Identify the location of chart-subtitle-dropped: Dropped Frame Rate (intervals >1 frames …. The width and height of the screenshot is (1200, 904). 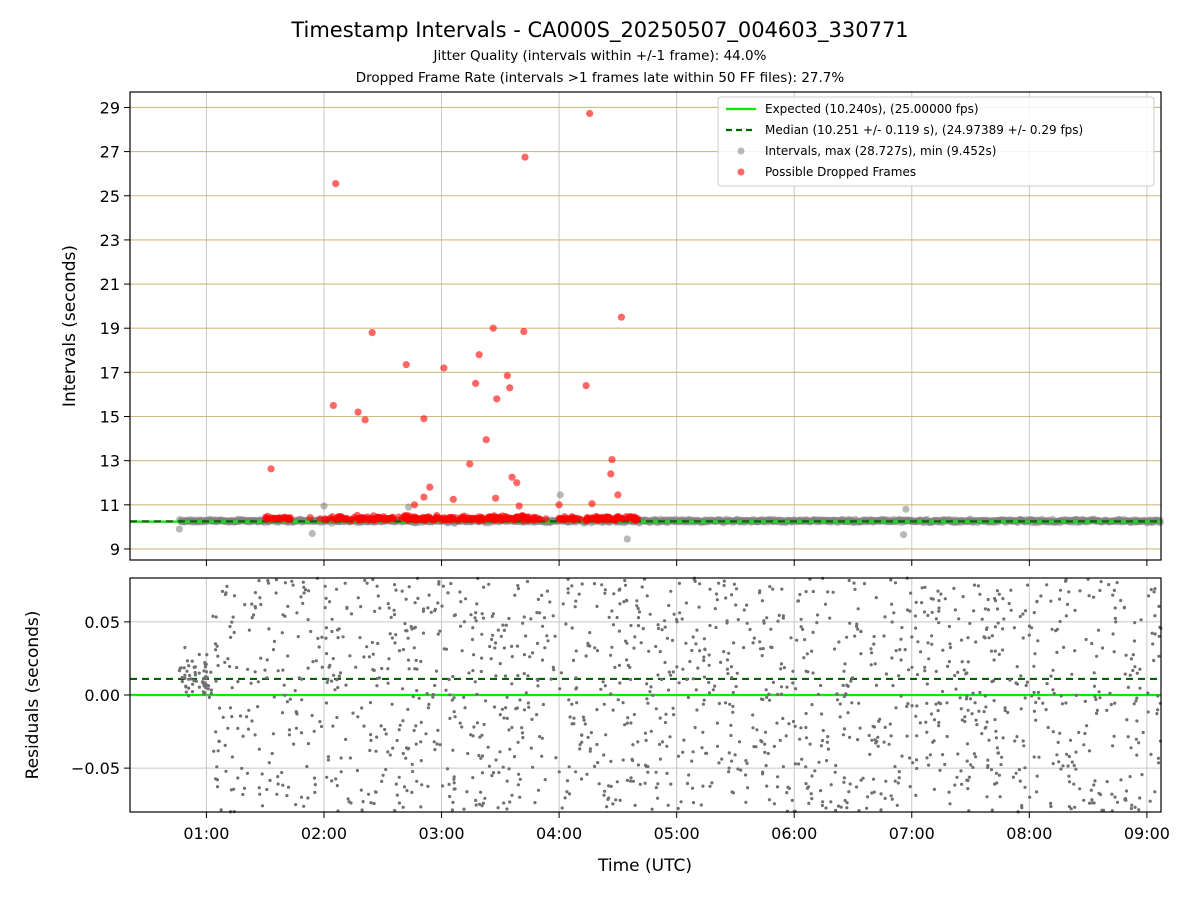
(600, 78).